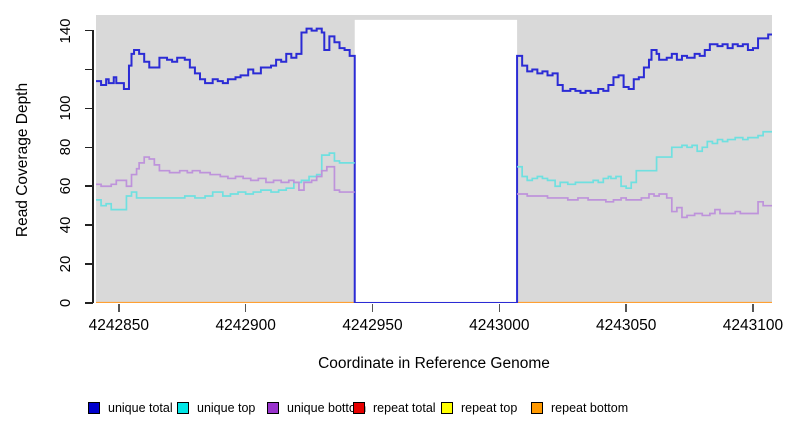 Image resolution: width=792 pixels, height=432 pixels. I want to click on legend-label: unique total, so click(140, 408).